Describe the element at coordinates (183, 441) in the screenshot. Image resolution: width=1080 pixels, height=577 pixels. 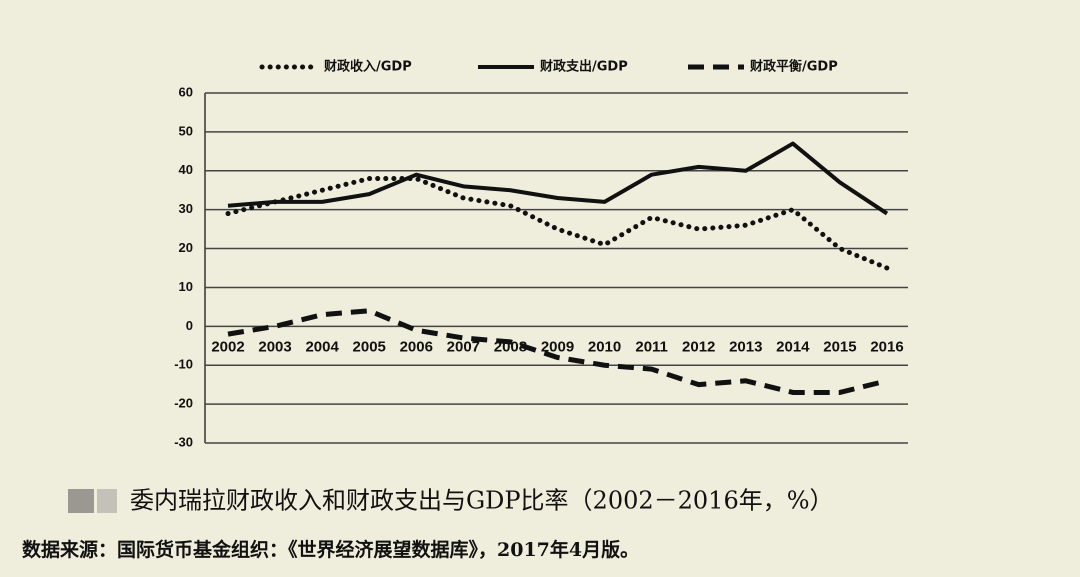
I see `y-tick-label: -30` at that location.